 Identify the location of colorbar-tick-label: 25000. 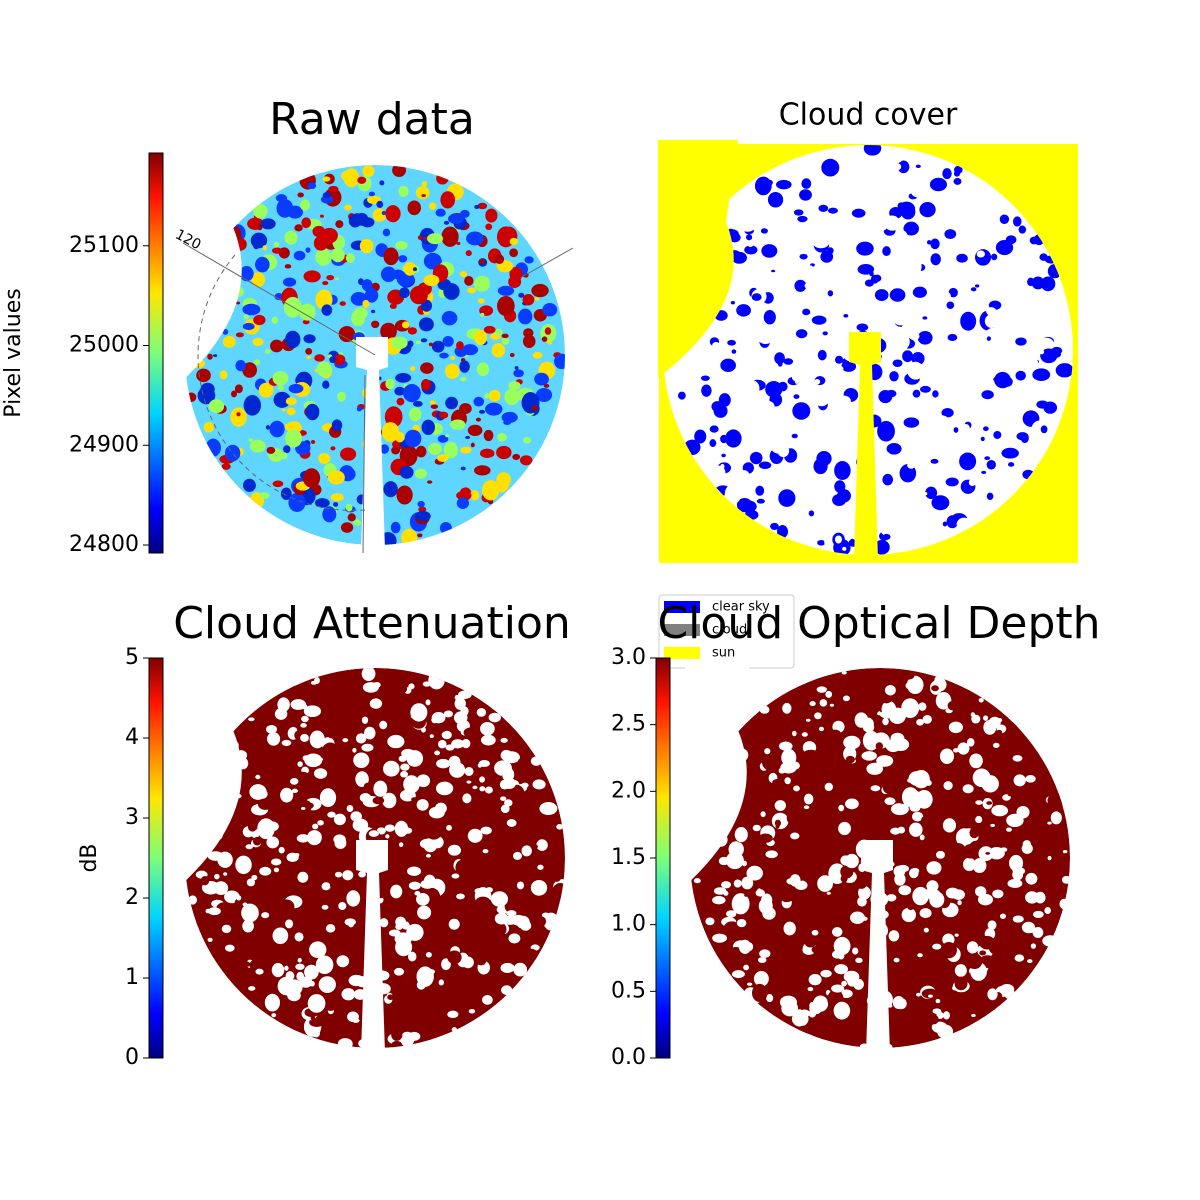
(104, 345).